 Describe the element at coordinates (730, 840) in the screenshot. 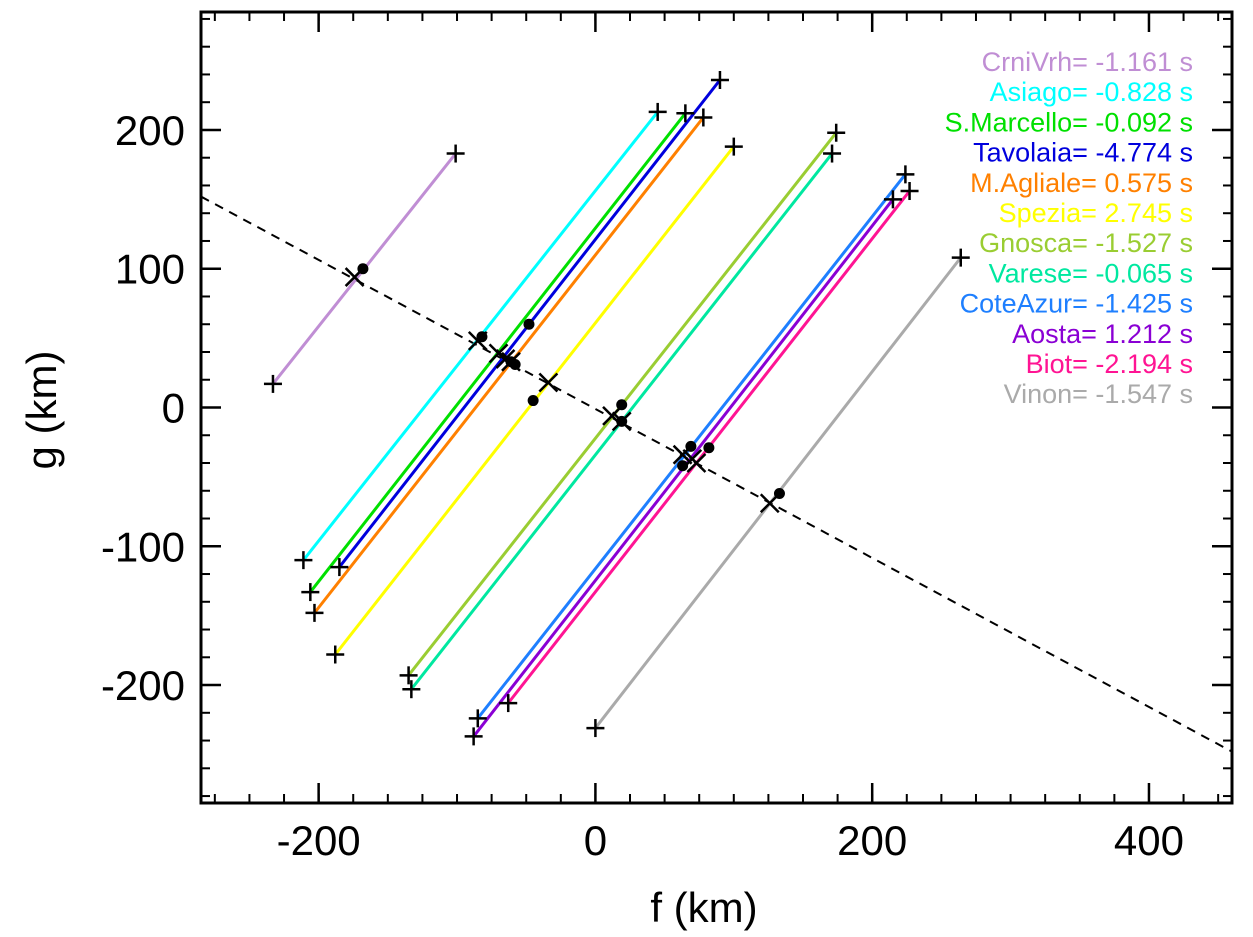

I see `x-tick-labels: -200 0 200 400` at that location.